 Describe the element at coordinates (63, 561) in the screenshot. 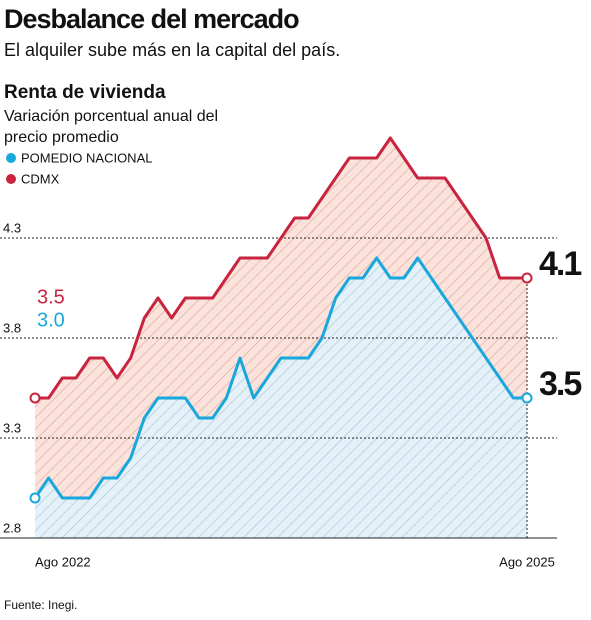

I see `x-tick-label: Ago 2022` at that location.